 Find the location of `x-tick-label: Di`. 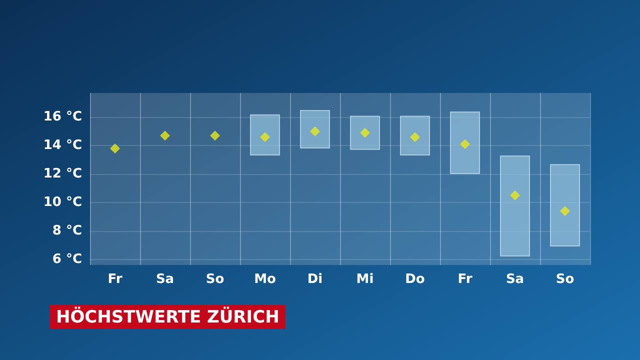

x-tick-label: Di is located at coordinates (315, 279).